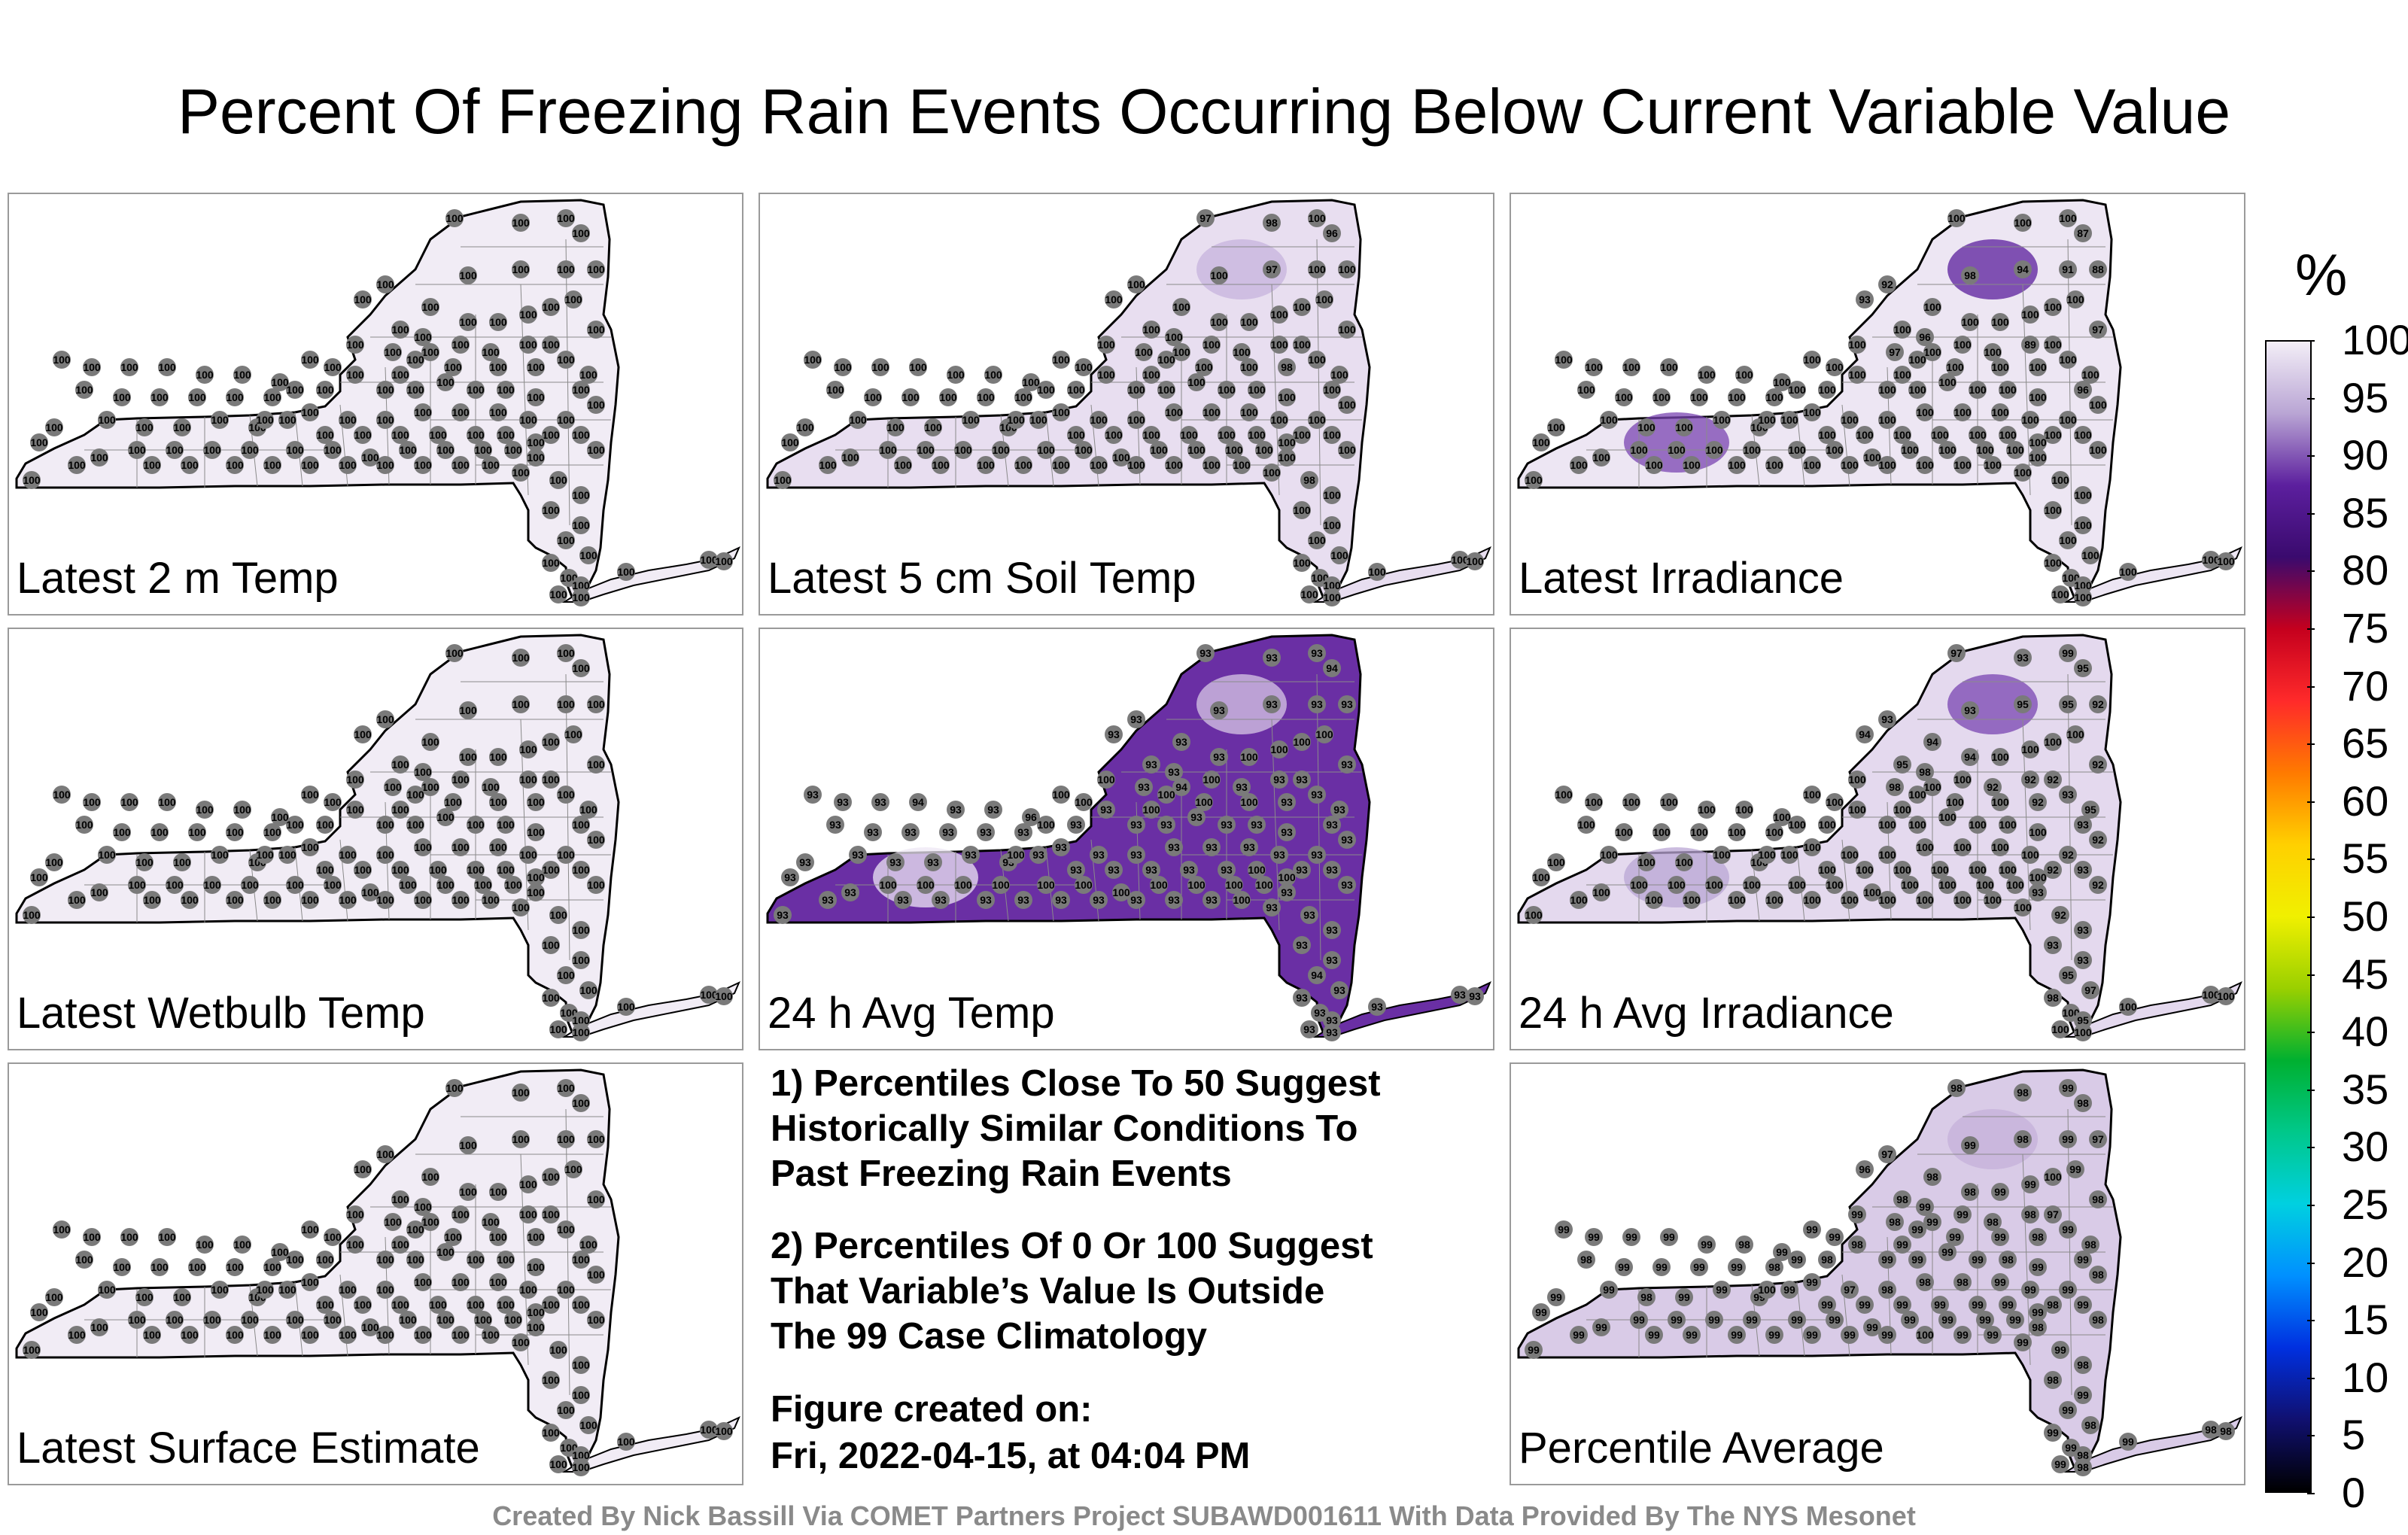  What do you see at coordinates (1181, 787) in the screenshot?
I see `station-value: 94` at bounding box center [1181, 787].